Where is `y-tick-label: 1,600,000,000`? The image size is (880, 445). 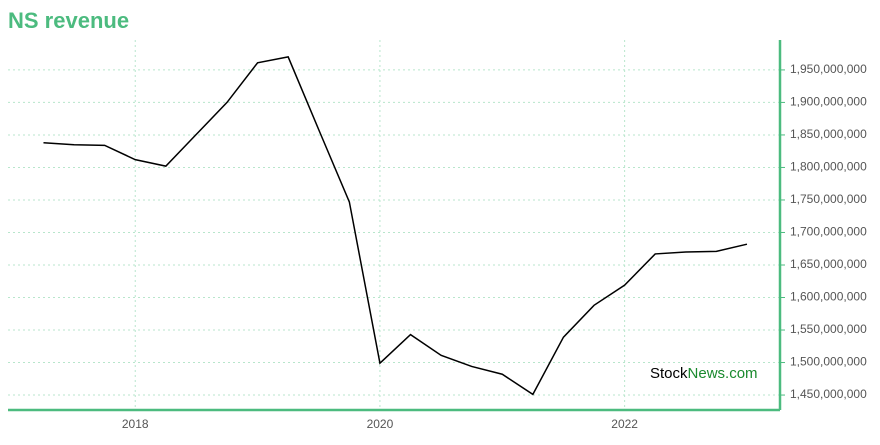
y-tick-label: 1,600,000,000 is located at coordinates (828, 297).